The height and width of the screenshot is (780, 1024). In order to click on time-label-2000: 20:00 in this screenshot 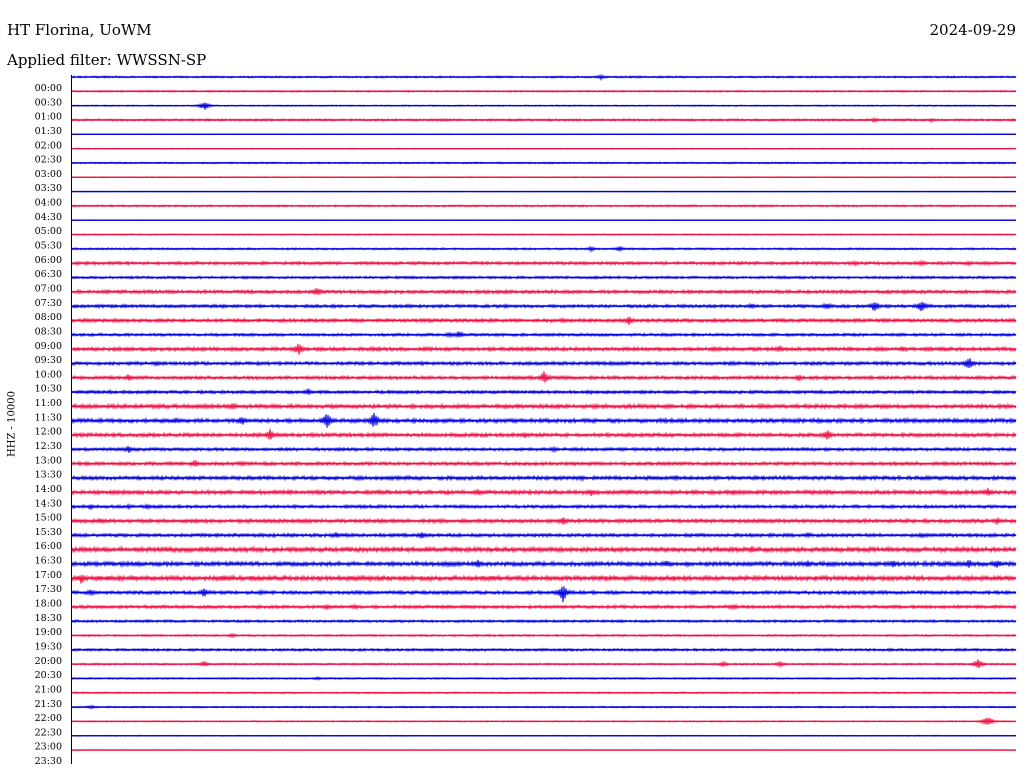, I will do `click(48, 661)`.